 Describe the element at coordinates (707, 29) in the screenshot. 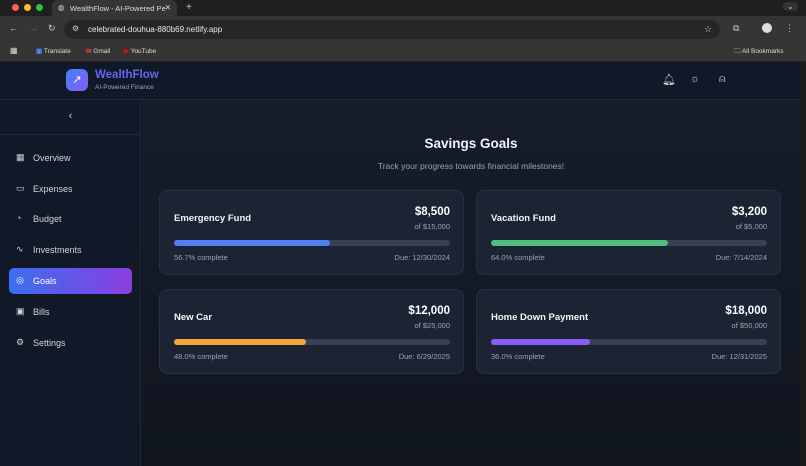

I see `star-icon: ☆` at that location.